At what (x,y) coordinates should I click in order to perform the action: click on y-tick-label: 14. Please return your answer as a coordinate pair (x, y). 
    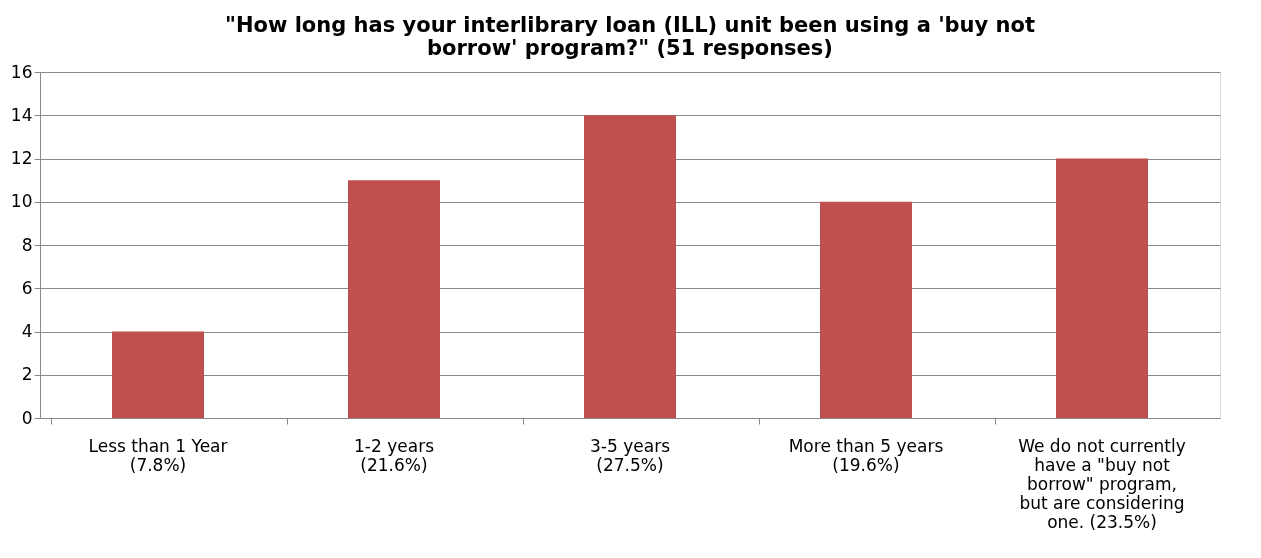
    Looking at the image, I should click on (21, 114).